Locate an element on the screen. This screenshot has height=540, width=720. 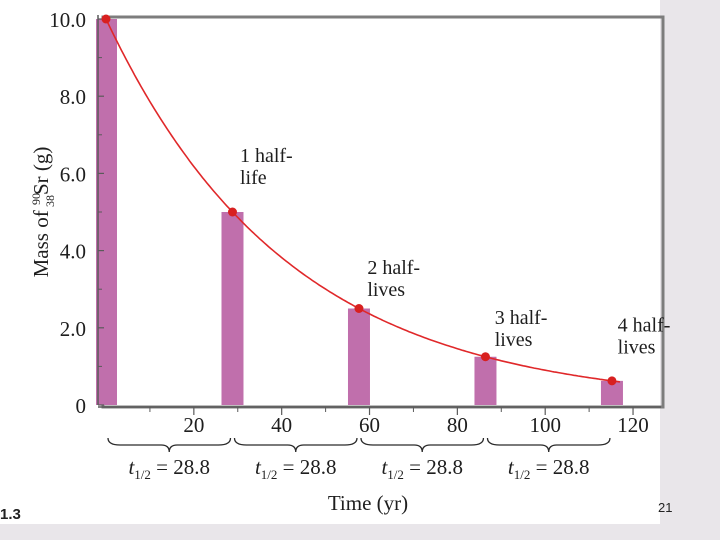
svg-text: Mass of 9038Sr (g) is located at coordinates (43, 212).